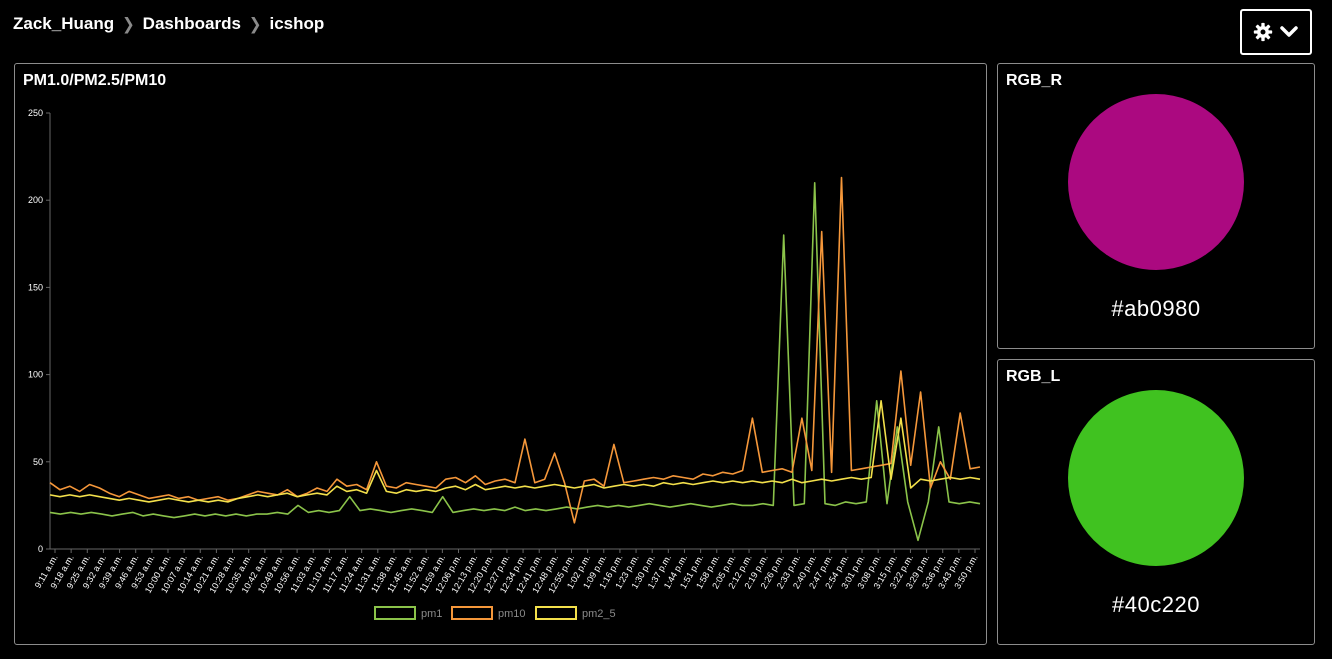 Image resolution: width=1332 pixels, height=659 pixels. What do you see at coordinates (35, 200) in the screenshot?
I see `y-tick-label: 200` at bounding box center [35, 200].